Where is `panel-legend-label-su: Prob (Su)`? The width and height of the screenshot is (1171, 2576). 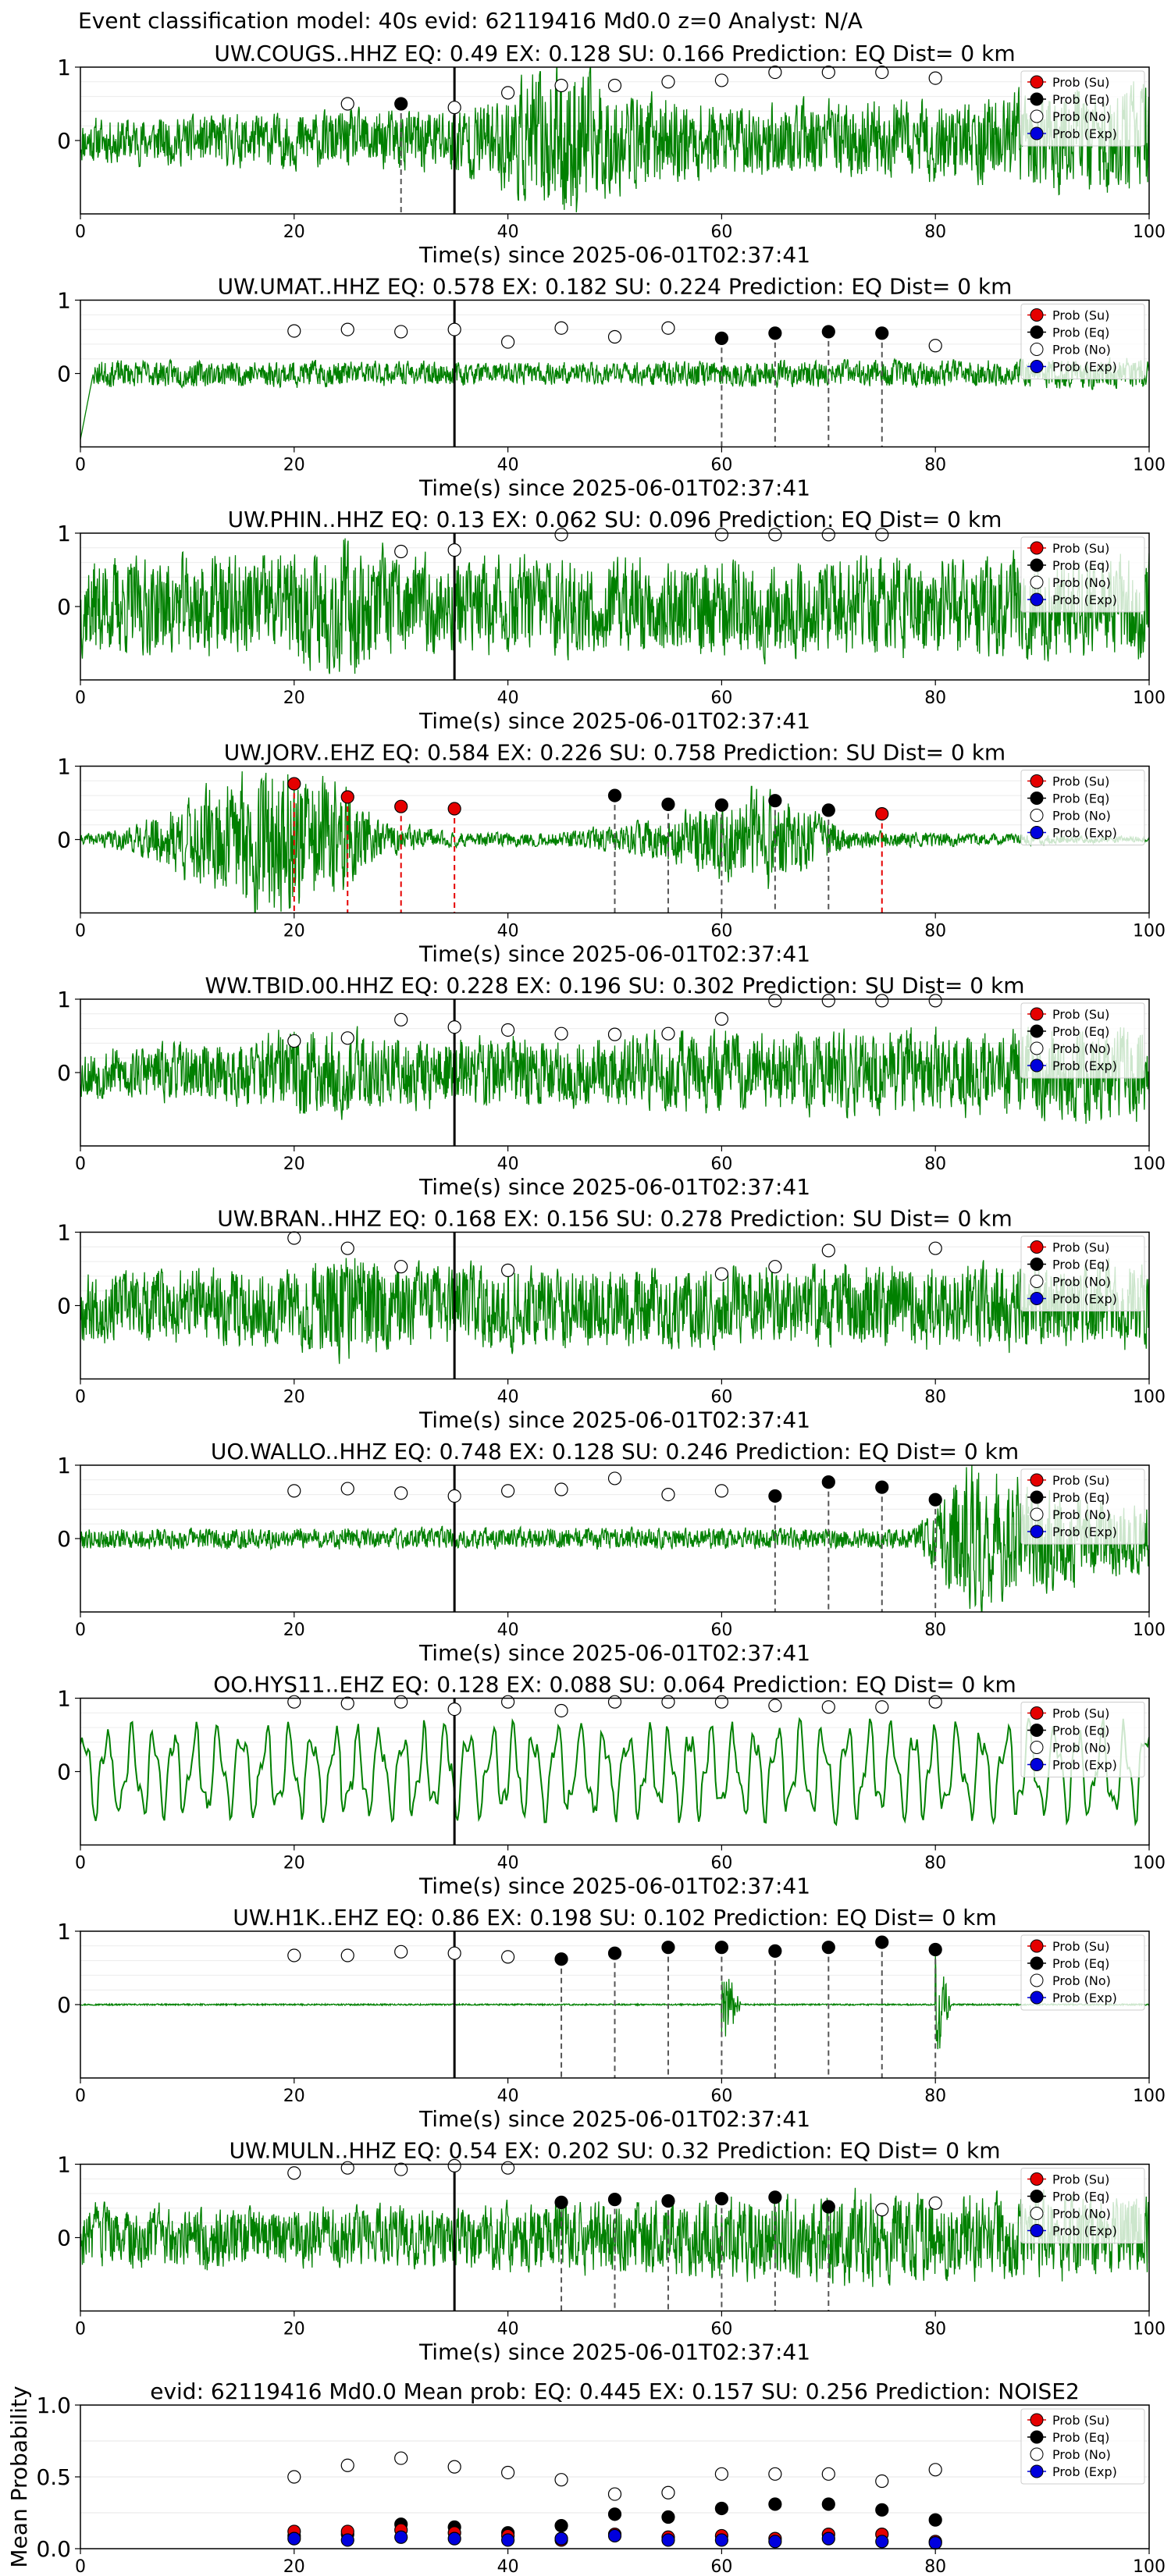
panel-legend-label-su: Prob (Su) is located at coordinates (1080, 1946).